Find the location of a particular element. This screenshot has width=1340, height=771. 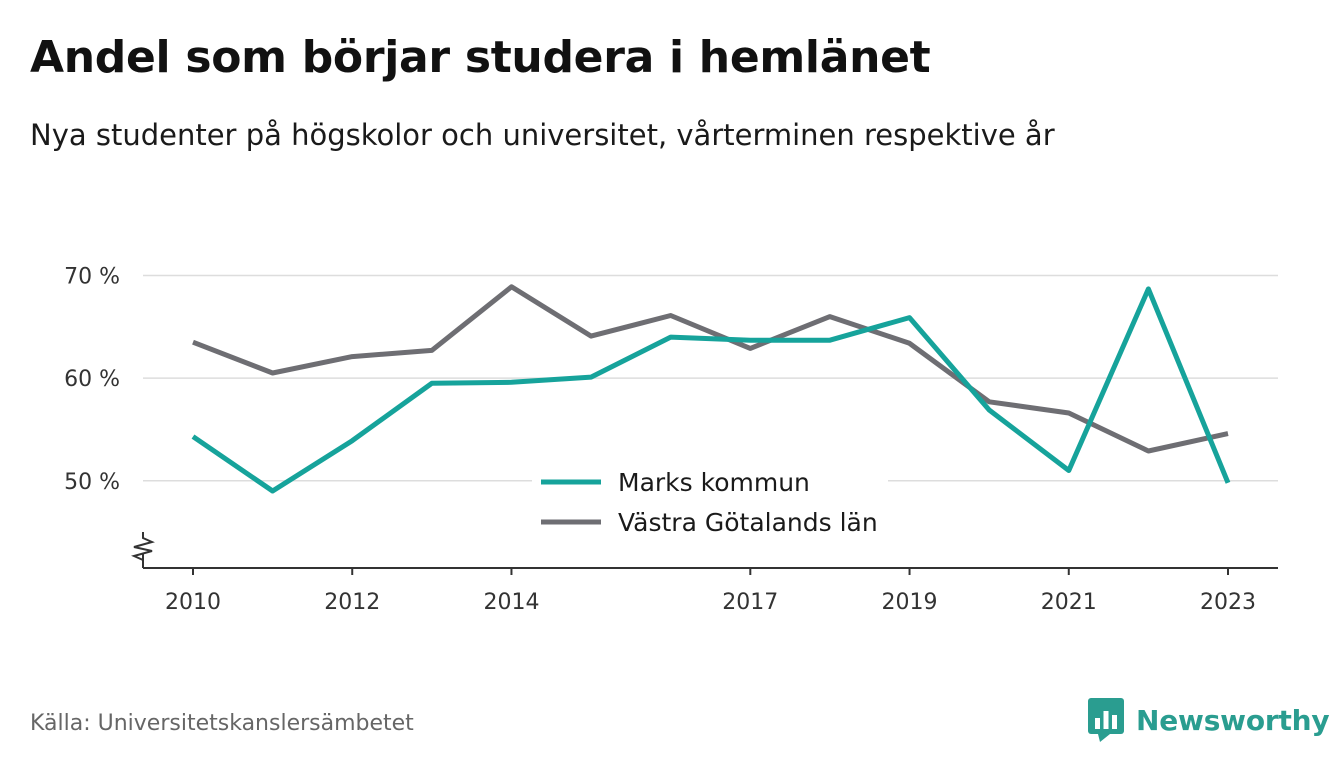

legend-label: Marks kommun is located at coordinates (714, 482).